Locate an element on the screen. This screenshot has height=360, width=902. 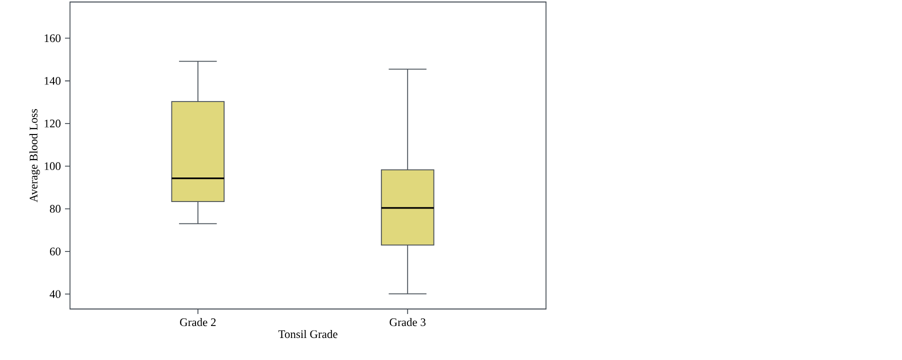
y-tick-label: 60 is located at coordinates (55, 252).